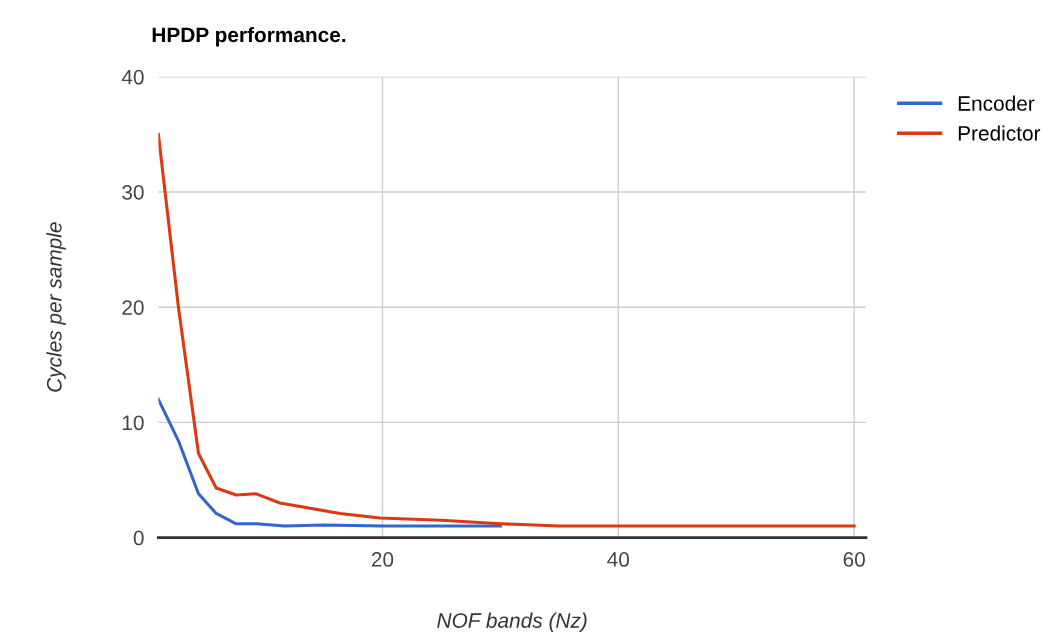 This screenshot has height=640, width=1056. I want to click on y-tick-label: 10, so click(133, 423).